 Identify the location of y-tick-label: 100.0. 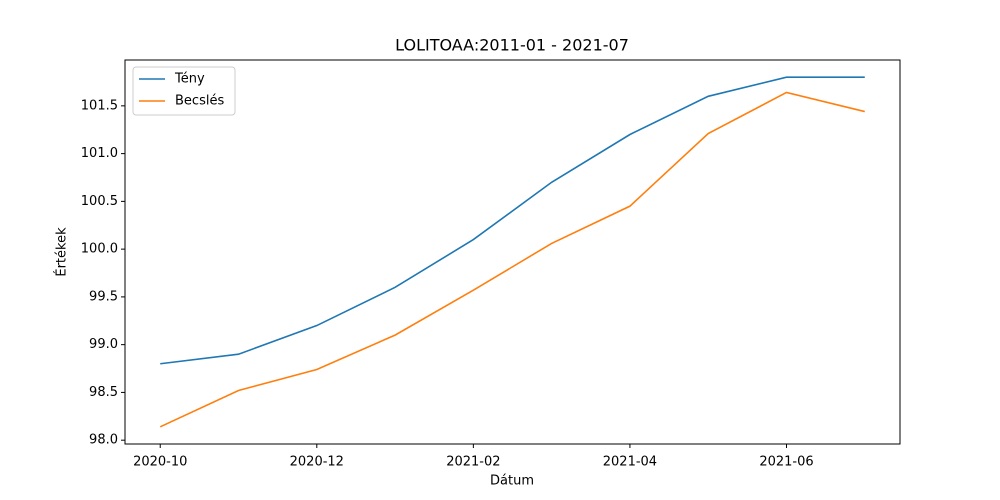
(99, 249).